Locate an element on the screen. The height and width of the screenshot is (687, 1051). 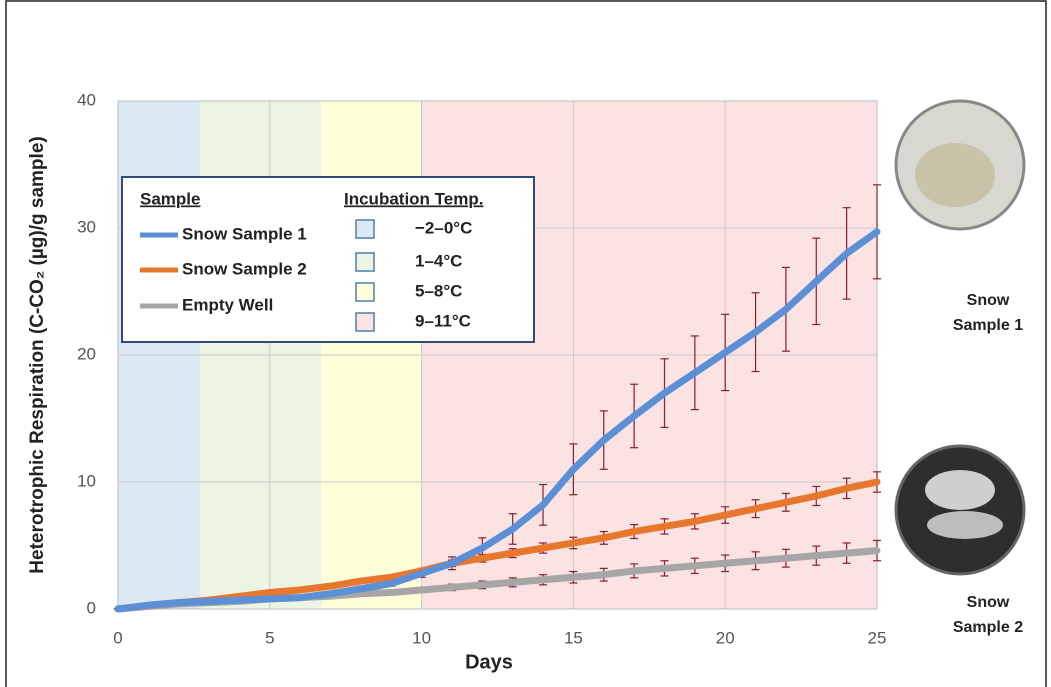
y-tick-label: 0 is located at coordinates (91, 607).